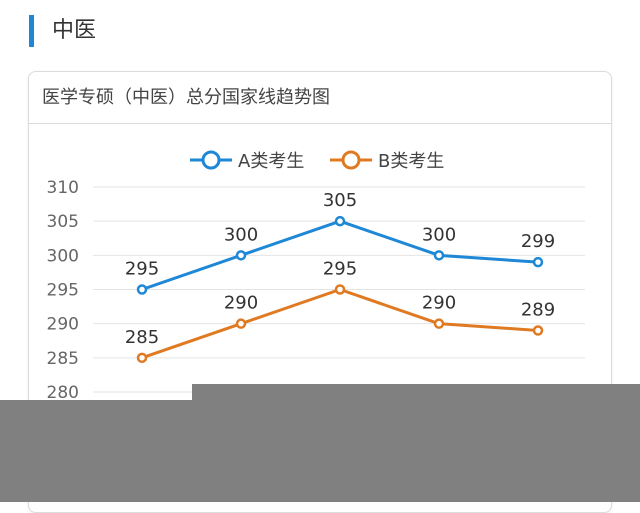  Describe the element at coordinates (142, 337) in the screenshot. I see `data-label: 285` at that location.